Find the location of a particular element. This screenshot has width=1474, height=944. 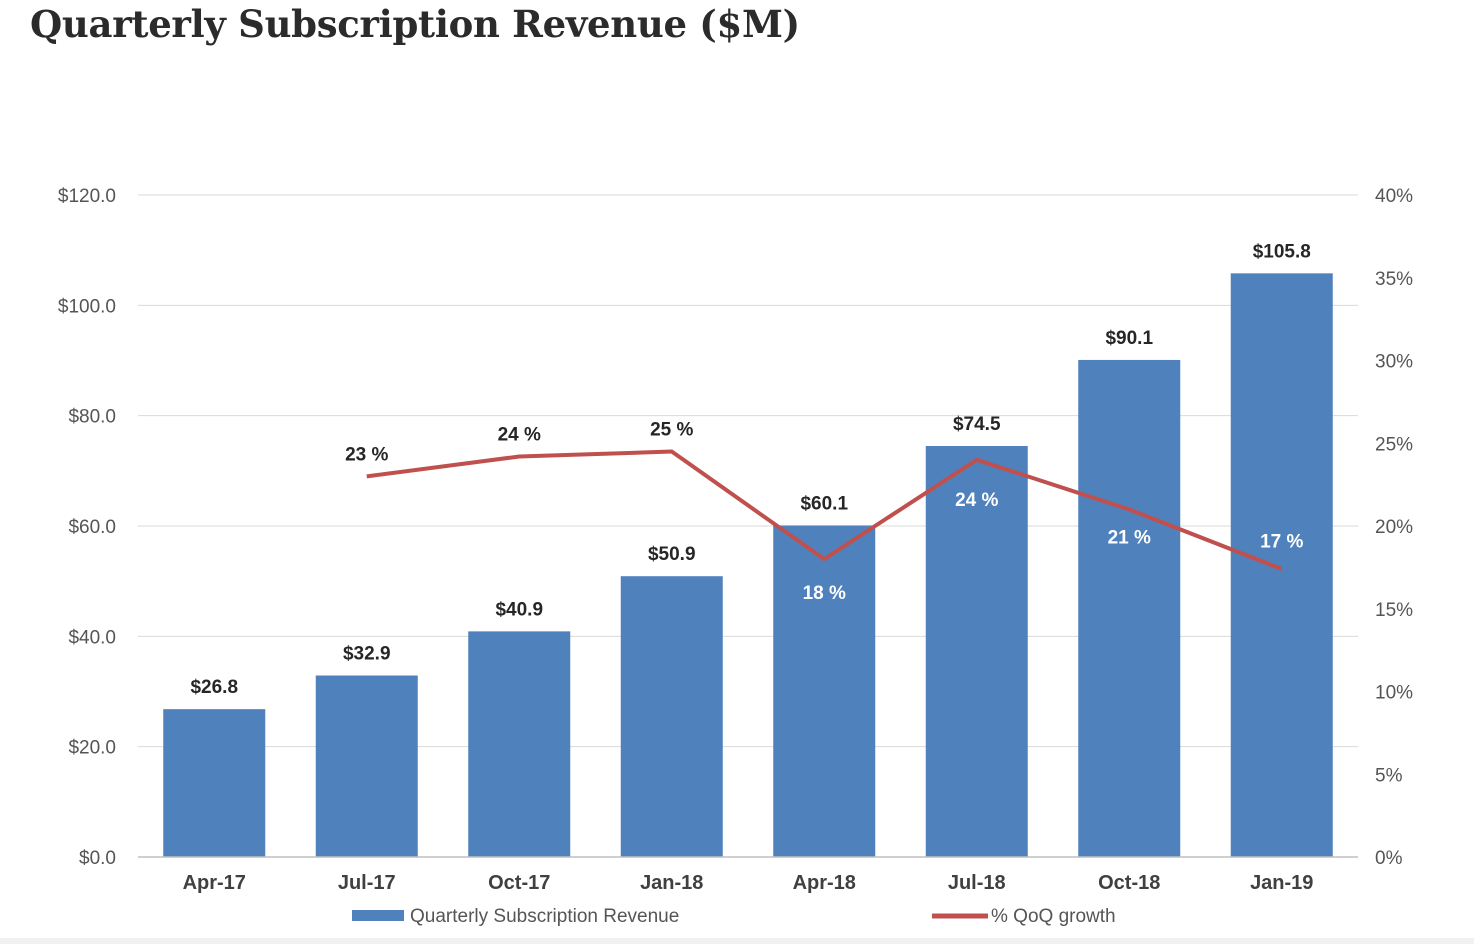

growth-line is located at coordinates (824, 510).